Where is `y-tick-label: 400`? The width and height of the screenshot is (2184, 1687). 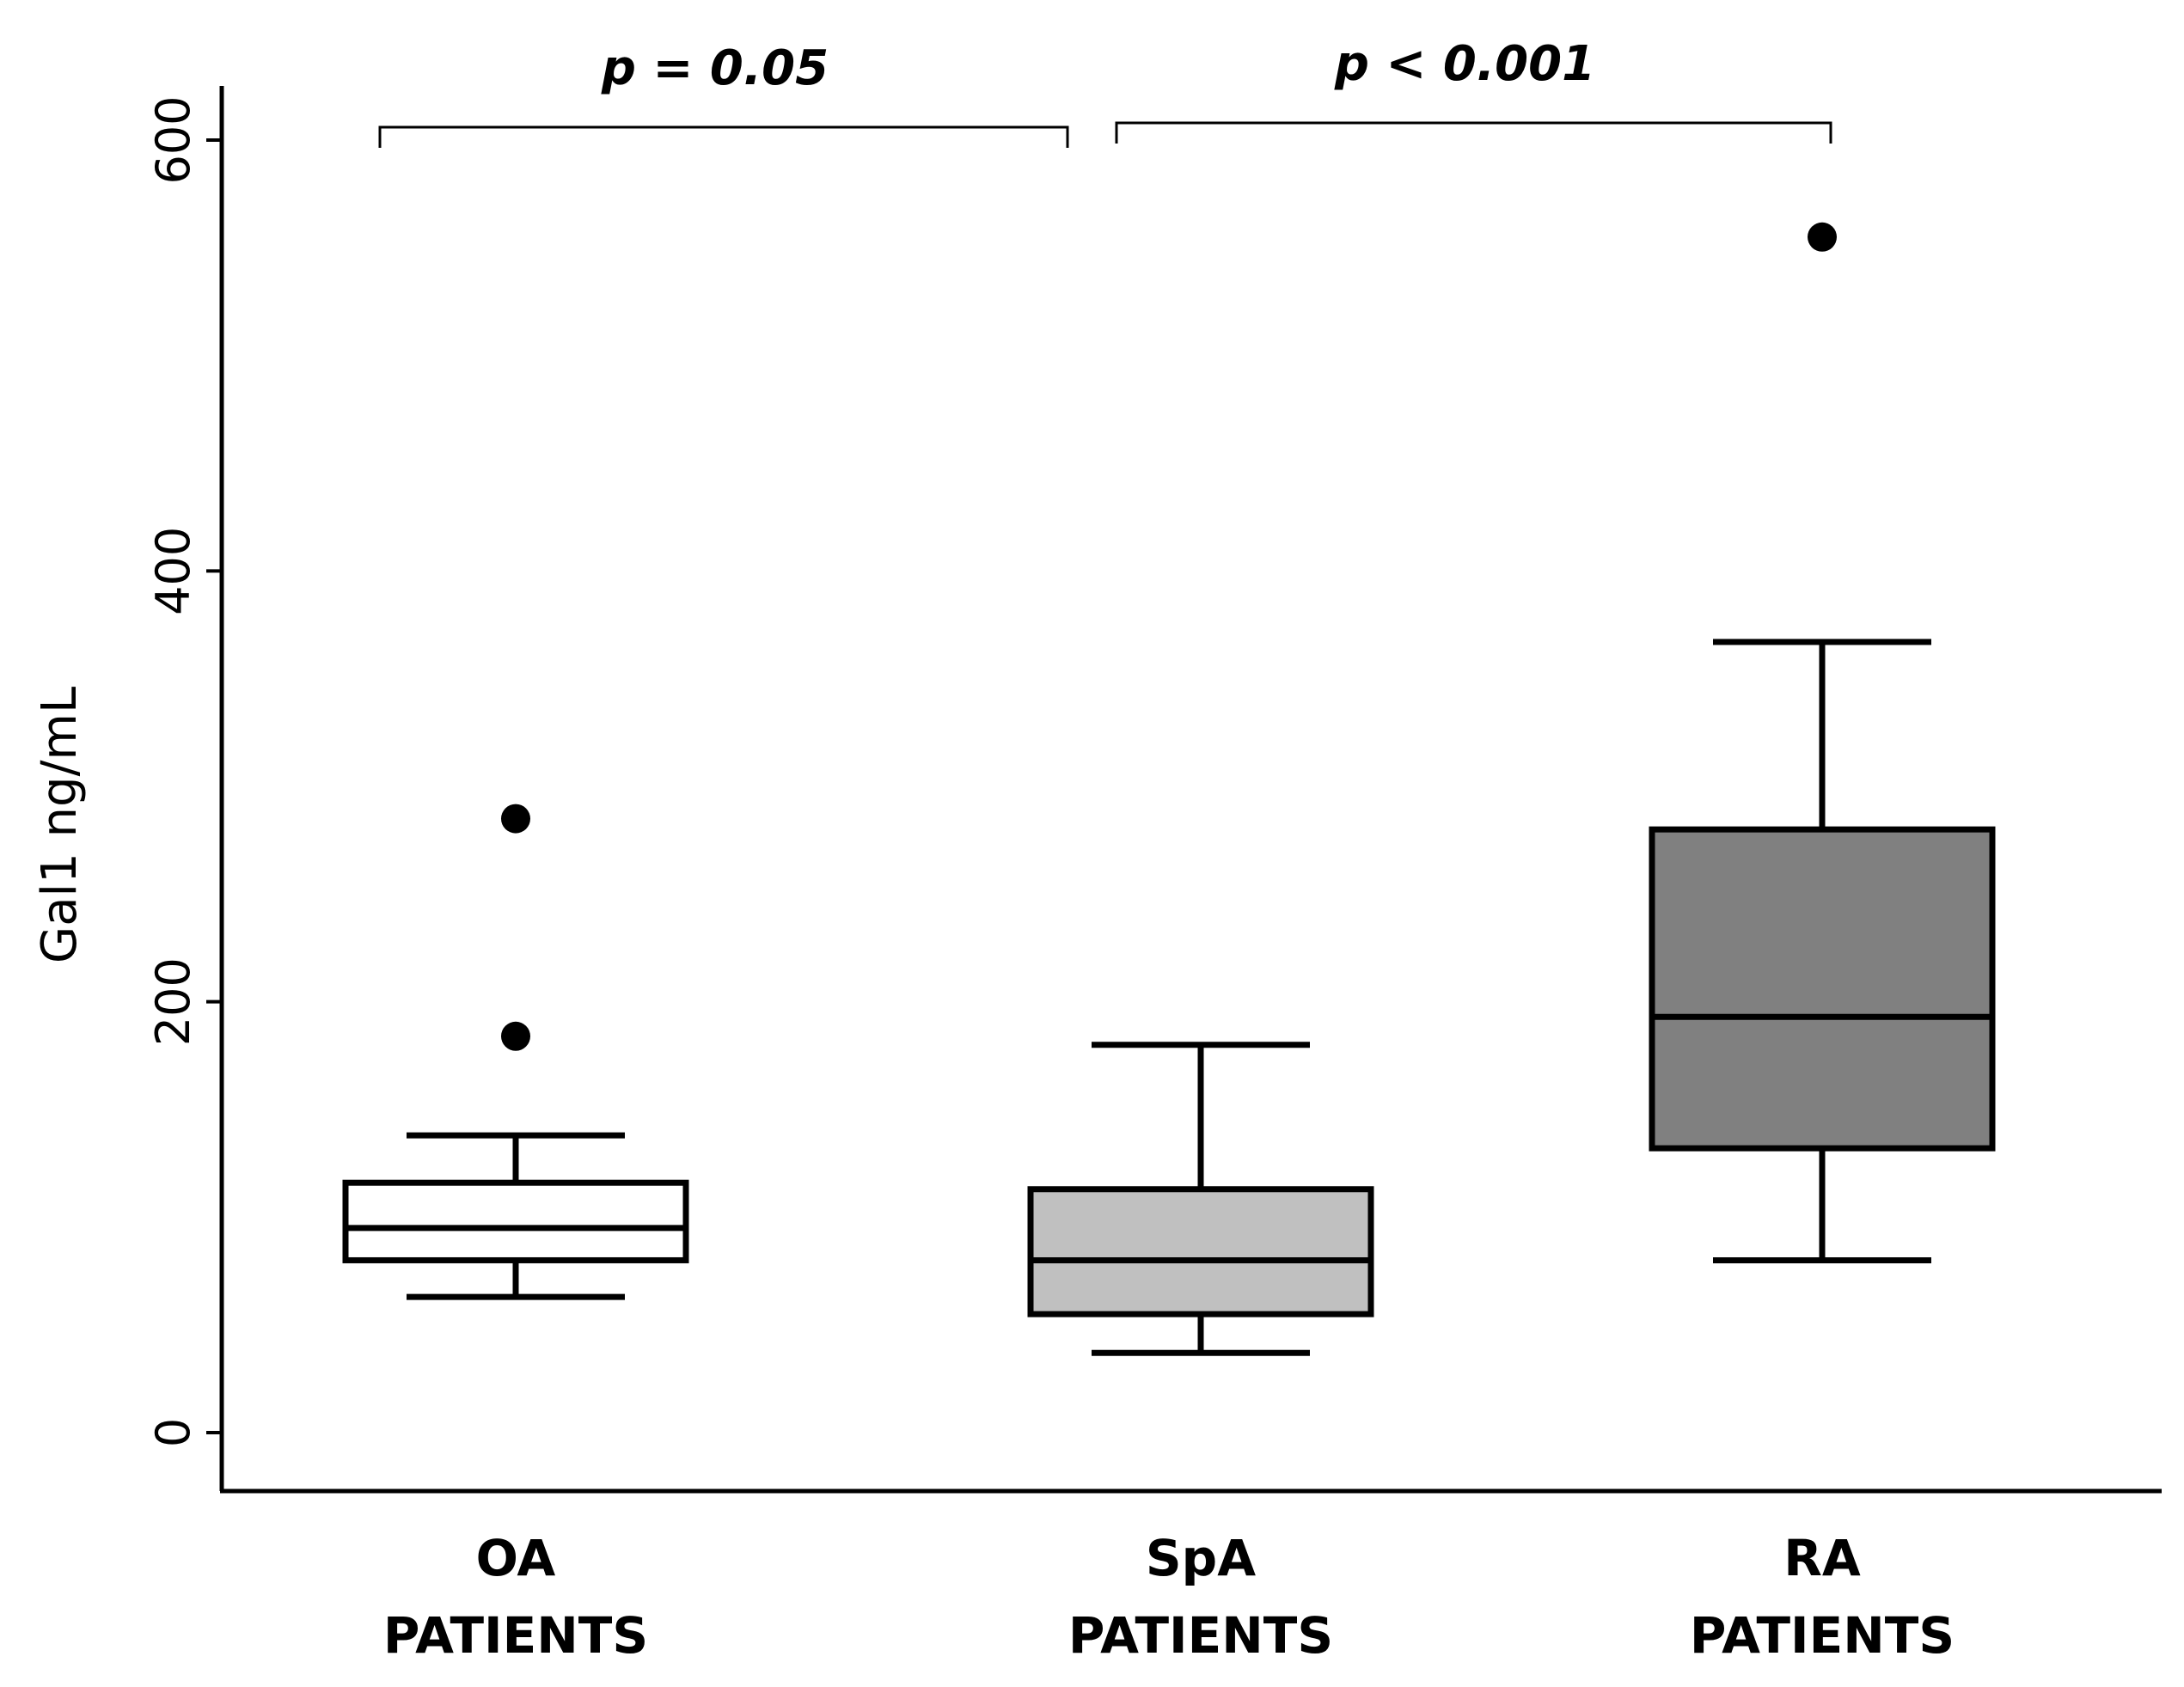
y-tick-label: 400 is located at coordinates (173, 571).